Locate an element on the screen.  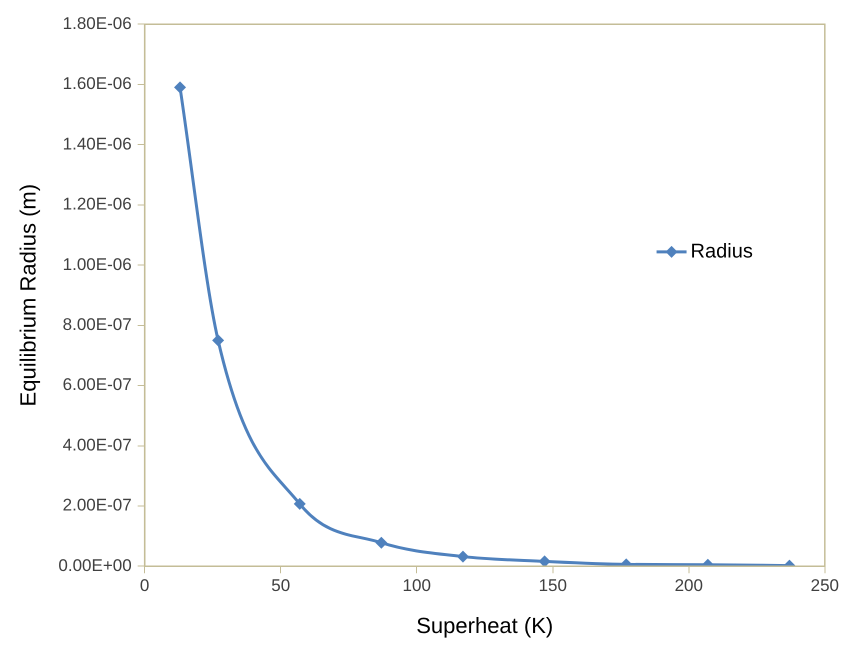
y-tick-label: 1.80E-06 is located at coordinates (97, 23).